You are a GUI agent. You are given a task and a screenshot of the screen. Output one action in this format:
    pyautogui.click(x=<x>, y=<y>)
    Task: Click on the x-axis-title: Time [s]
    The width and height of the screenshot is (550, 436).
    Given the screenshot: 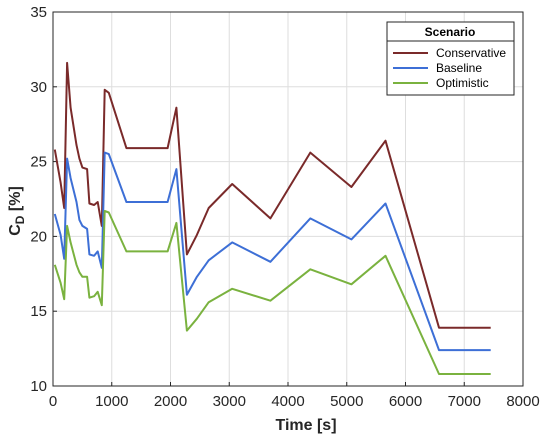 What is the action you would take?
    pyautogui.click(x=305, y=425)
    